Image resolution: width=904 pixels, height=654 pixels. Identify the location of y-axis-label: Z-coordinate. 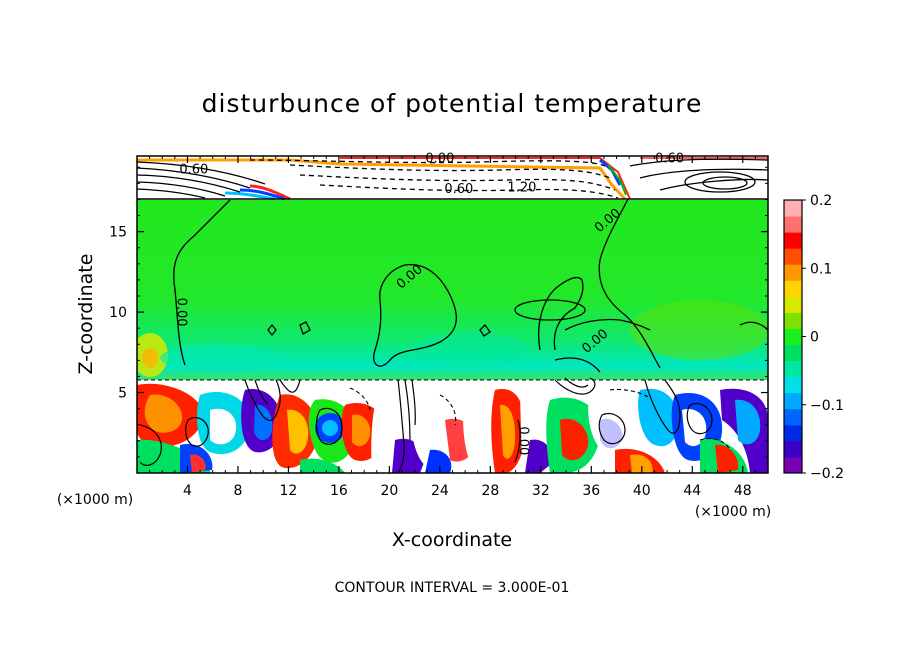
(86, 314).